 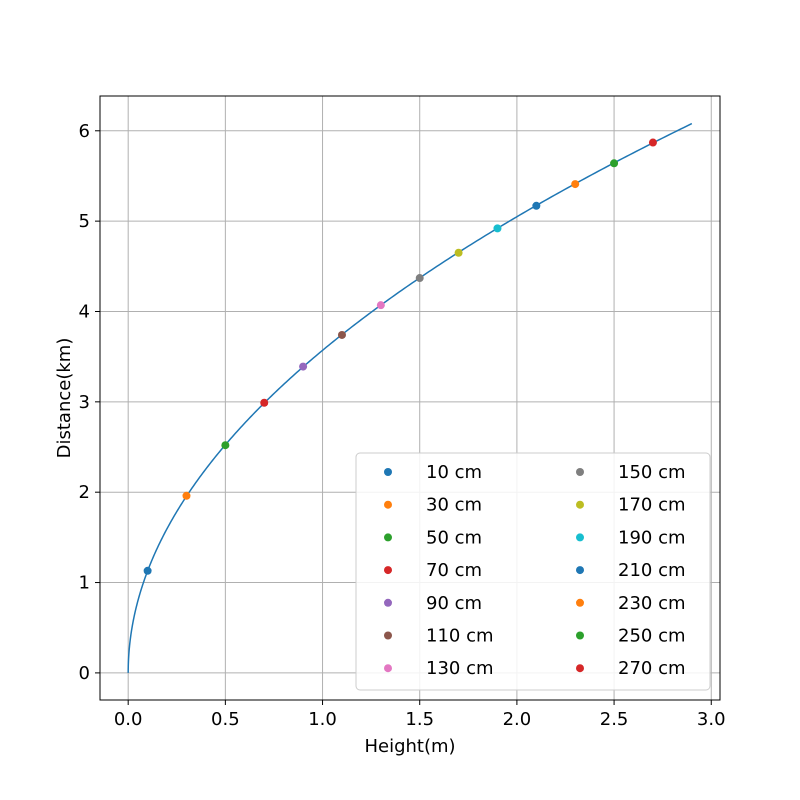 I want to click on y-tick-label: 2, so click(x=84, y=492).